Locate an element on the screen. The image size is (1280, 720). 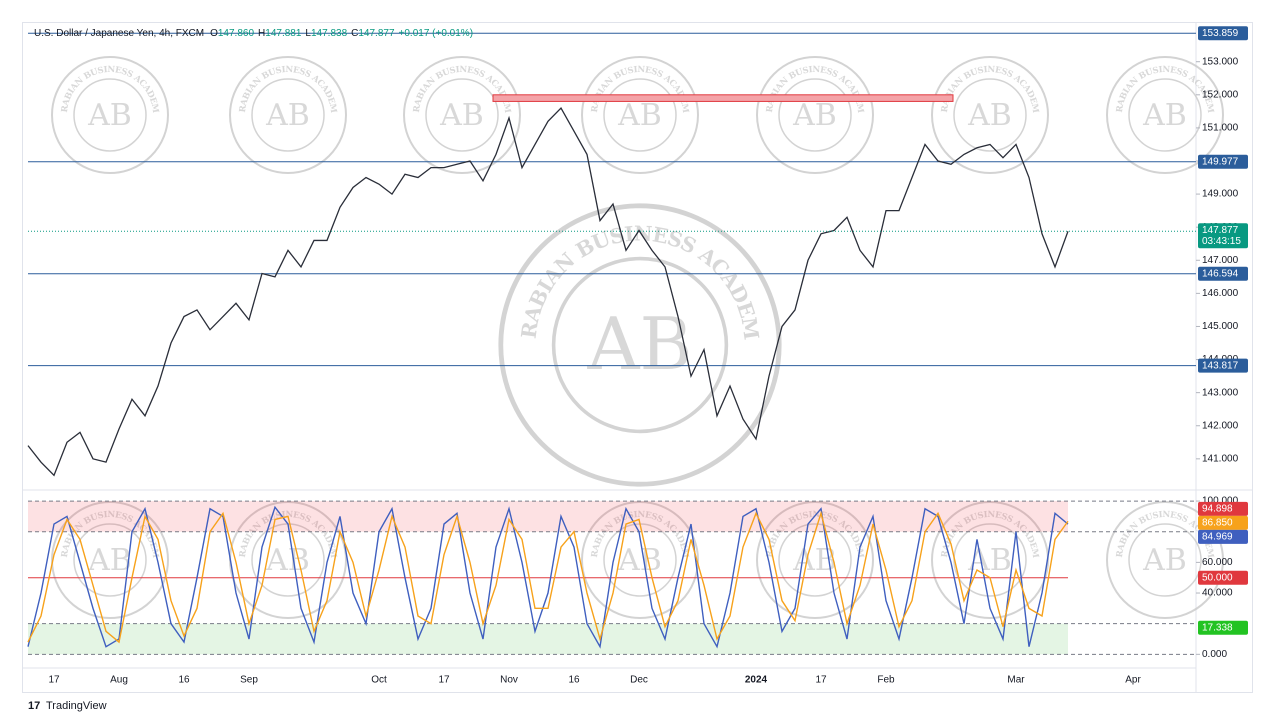
y-tick-label: 100.000 is located at coordinates (1220, 501).